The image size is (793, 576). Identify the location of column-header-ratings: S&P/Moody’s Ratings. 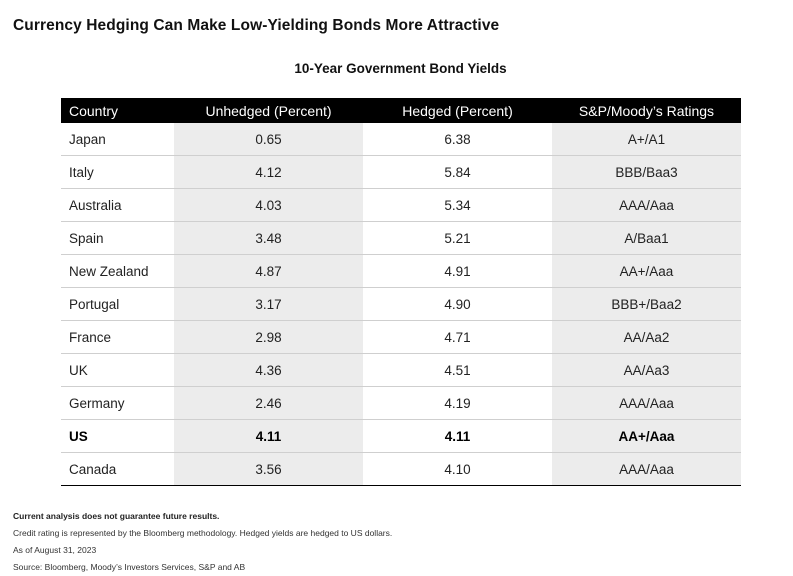
(646, 110).